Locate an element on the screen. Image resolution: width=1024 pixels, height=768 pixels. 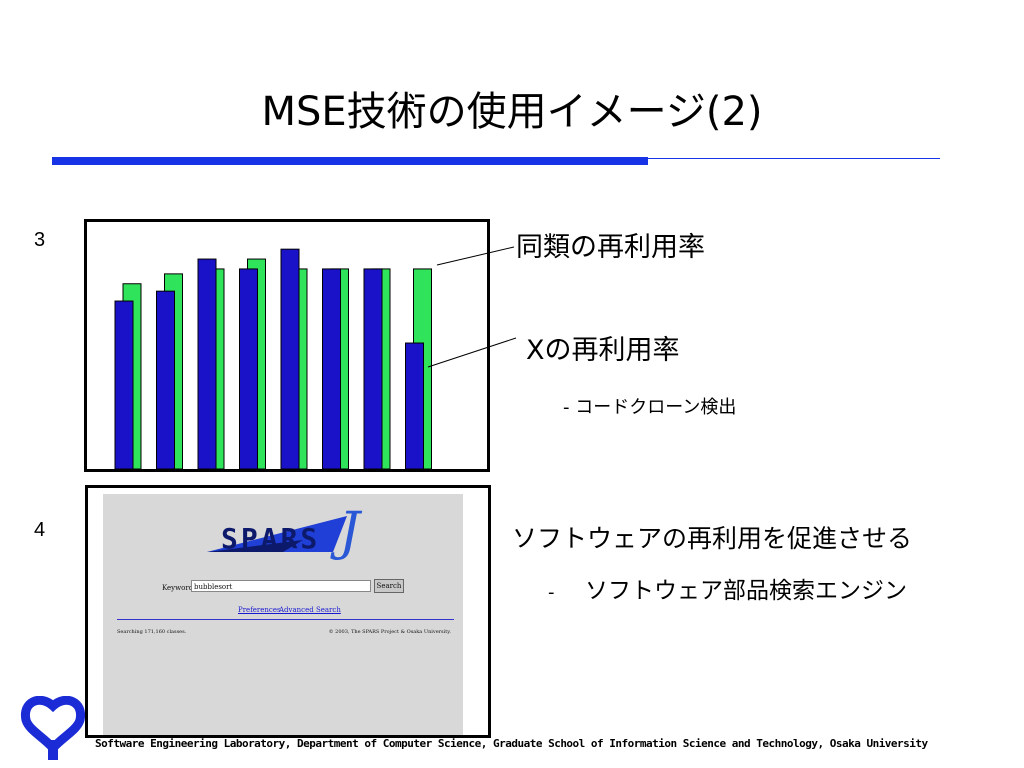
section-number-4: 4 is located at coordinates (40, 530).